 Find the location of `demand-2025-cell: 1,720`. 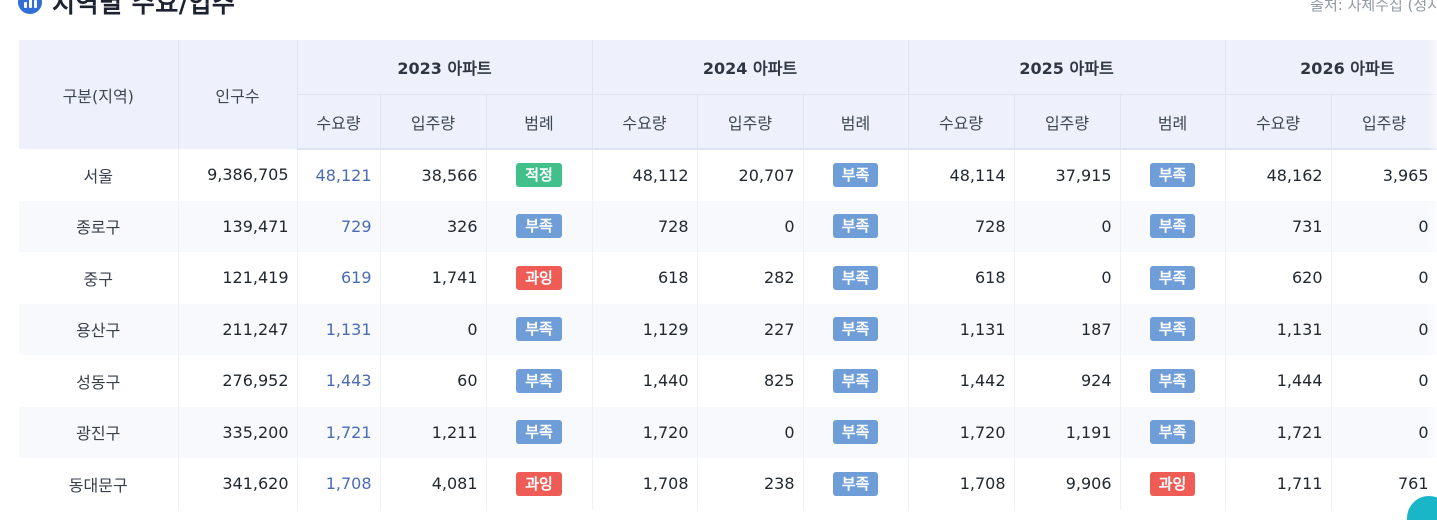

demand-2025-cell: 1,720 is located at coordinates (961, 432).